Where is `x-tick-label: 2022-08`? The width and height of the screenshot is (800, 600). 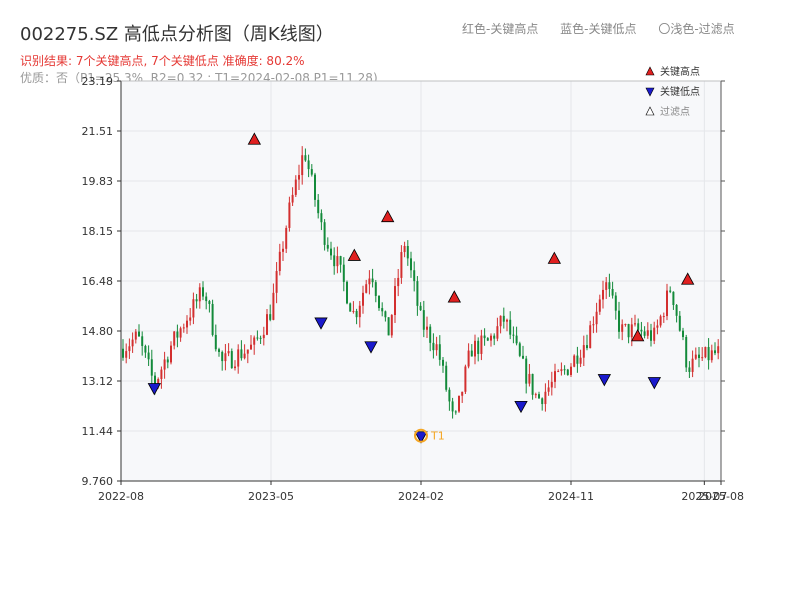 x-tick-label: 2022-08 is located at coordinates (121, 496).